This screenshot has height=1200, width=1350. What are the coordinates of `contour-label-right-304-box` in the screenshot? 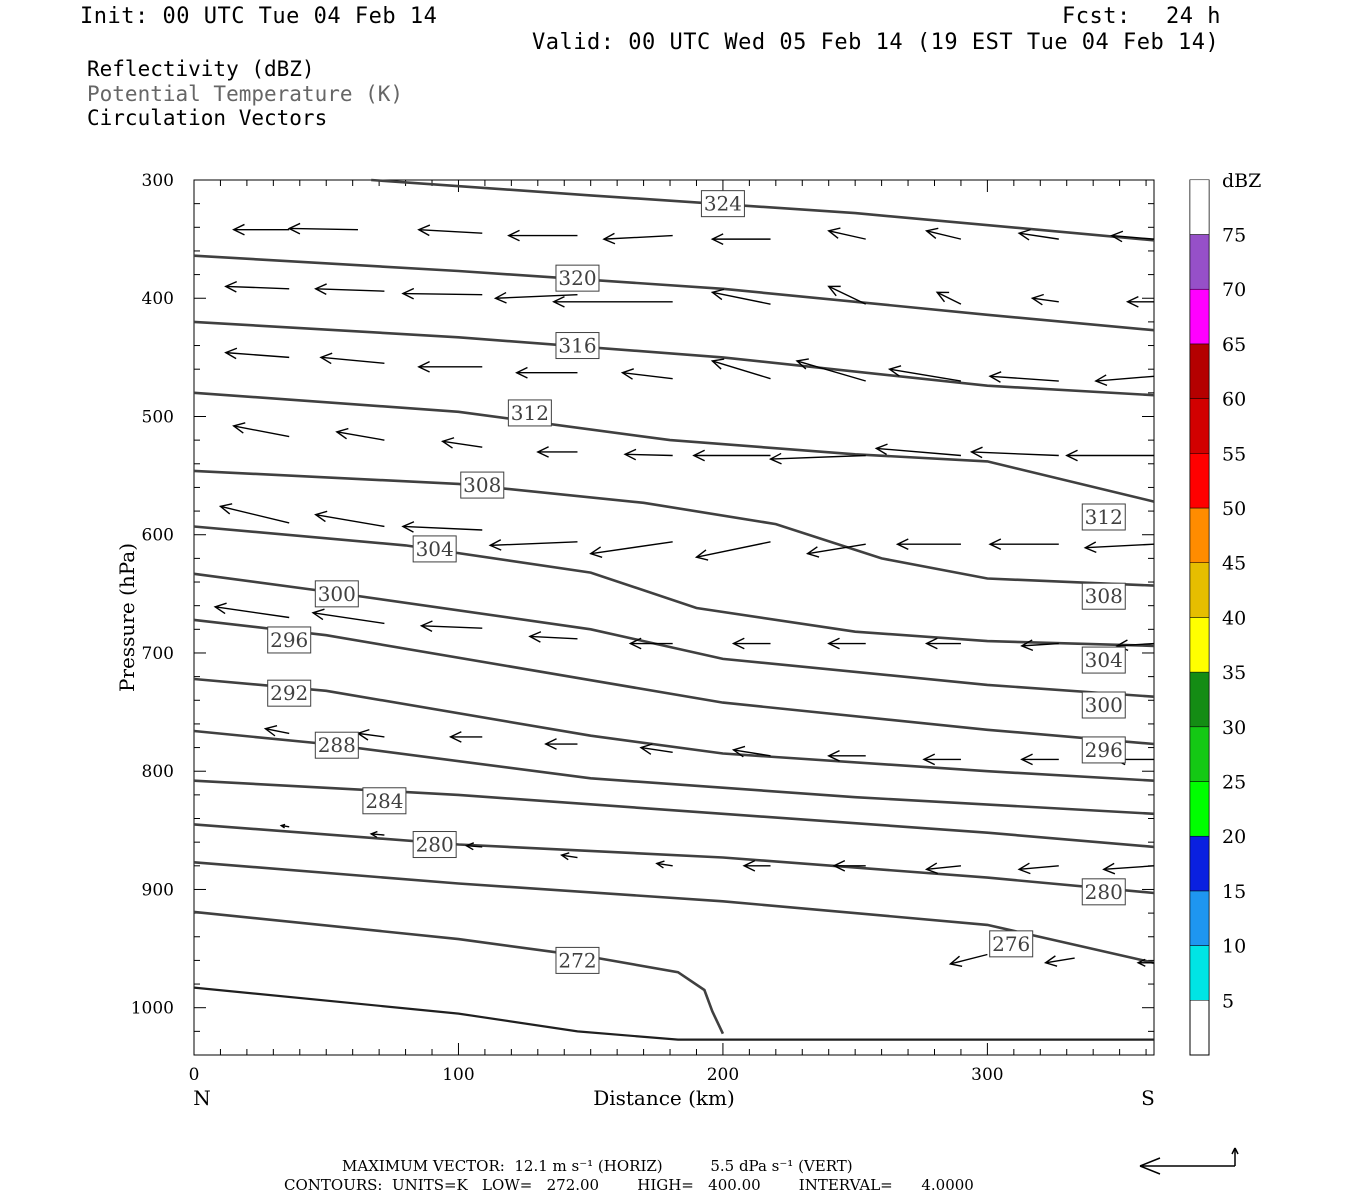 It's located at (1103, 660).